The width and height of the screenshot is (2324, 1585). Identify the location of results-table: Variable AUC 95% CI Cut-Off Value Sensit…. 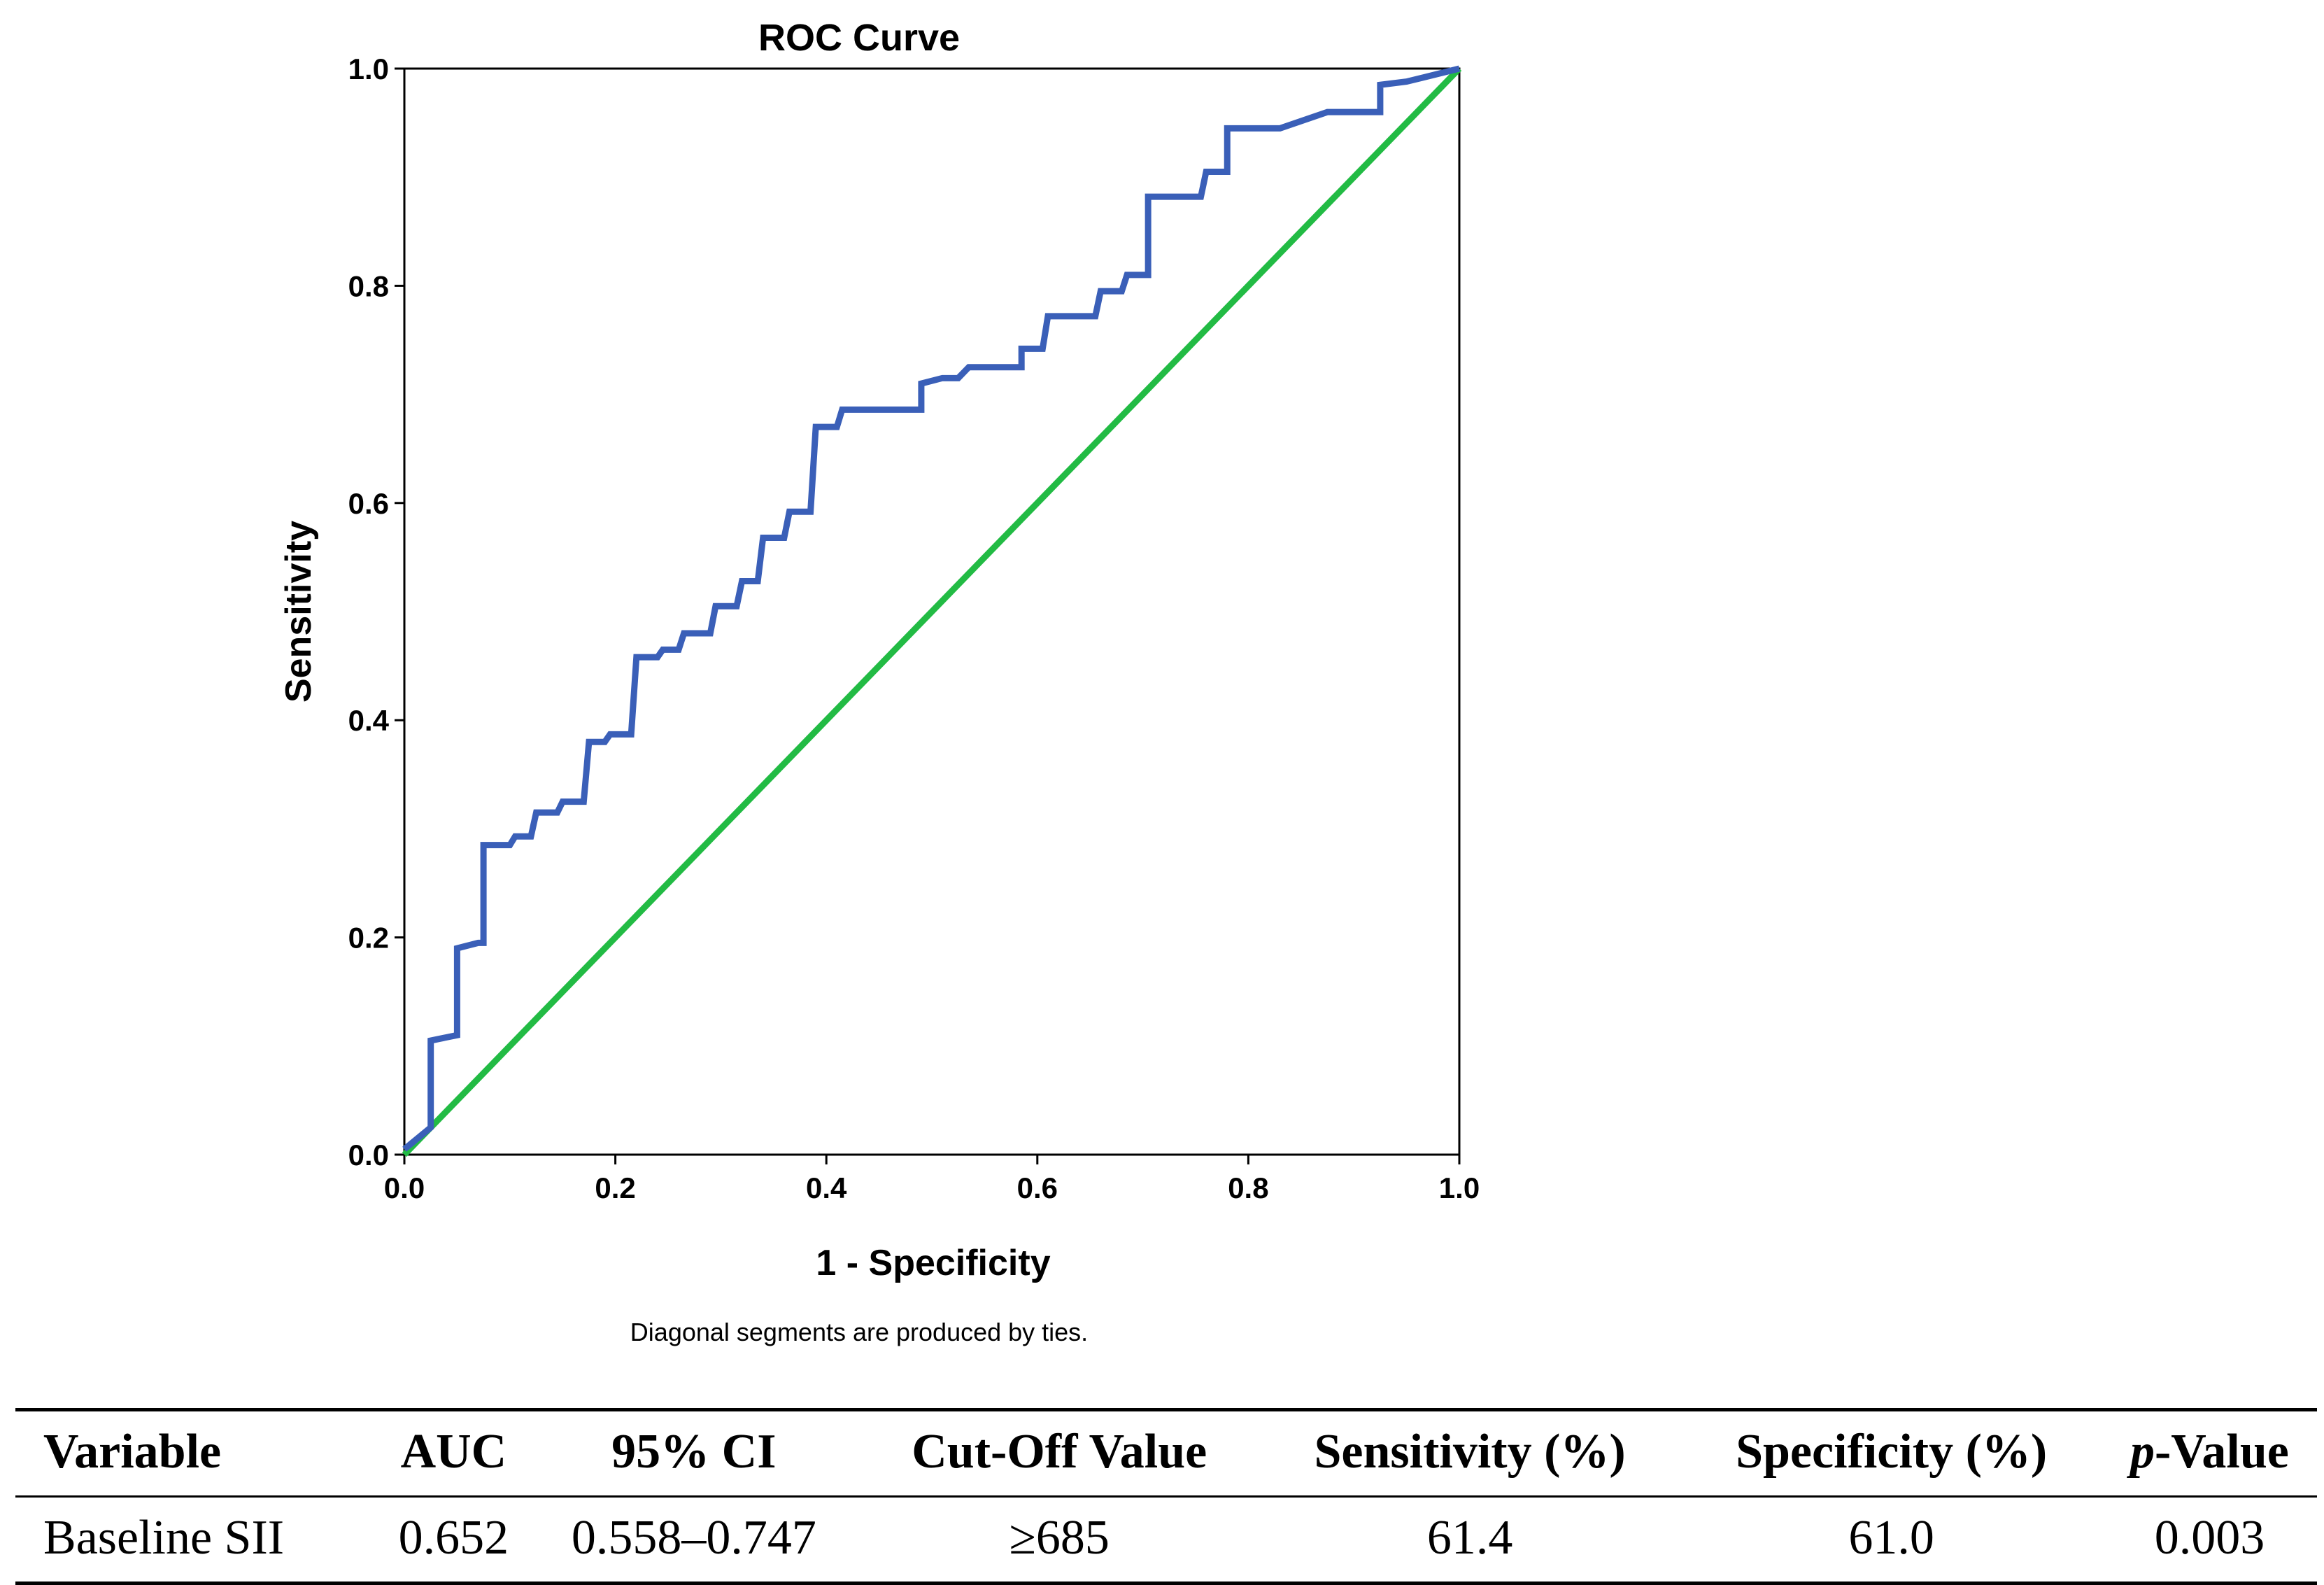
(1166, 1496).